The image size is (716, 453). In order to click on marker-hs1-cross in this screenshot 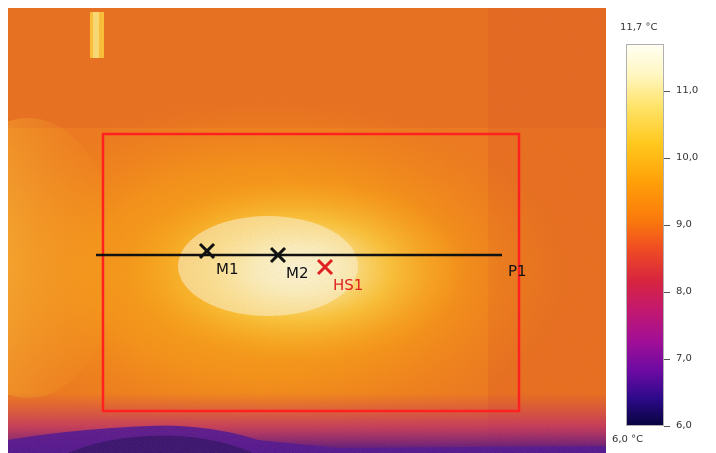, I will do `click(325, 267)`.